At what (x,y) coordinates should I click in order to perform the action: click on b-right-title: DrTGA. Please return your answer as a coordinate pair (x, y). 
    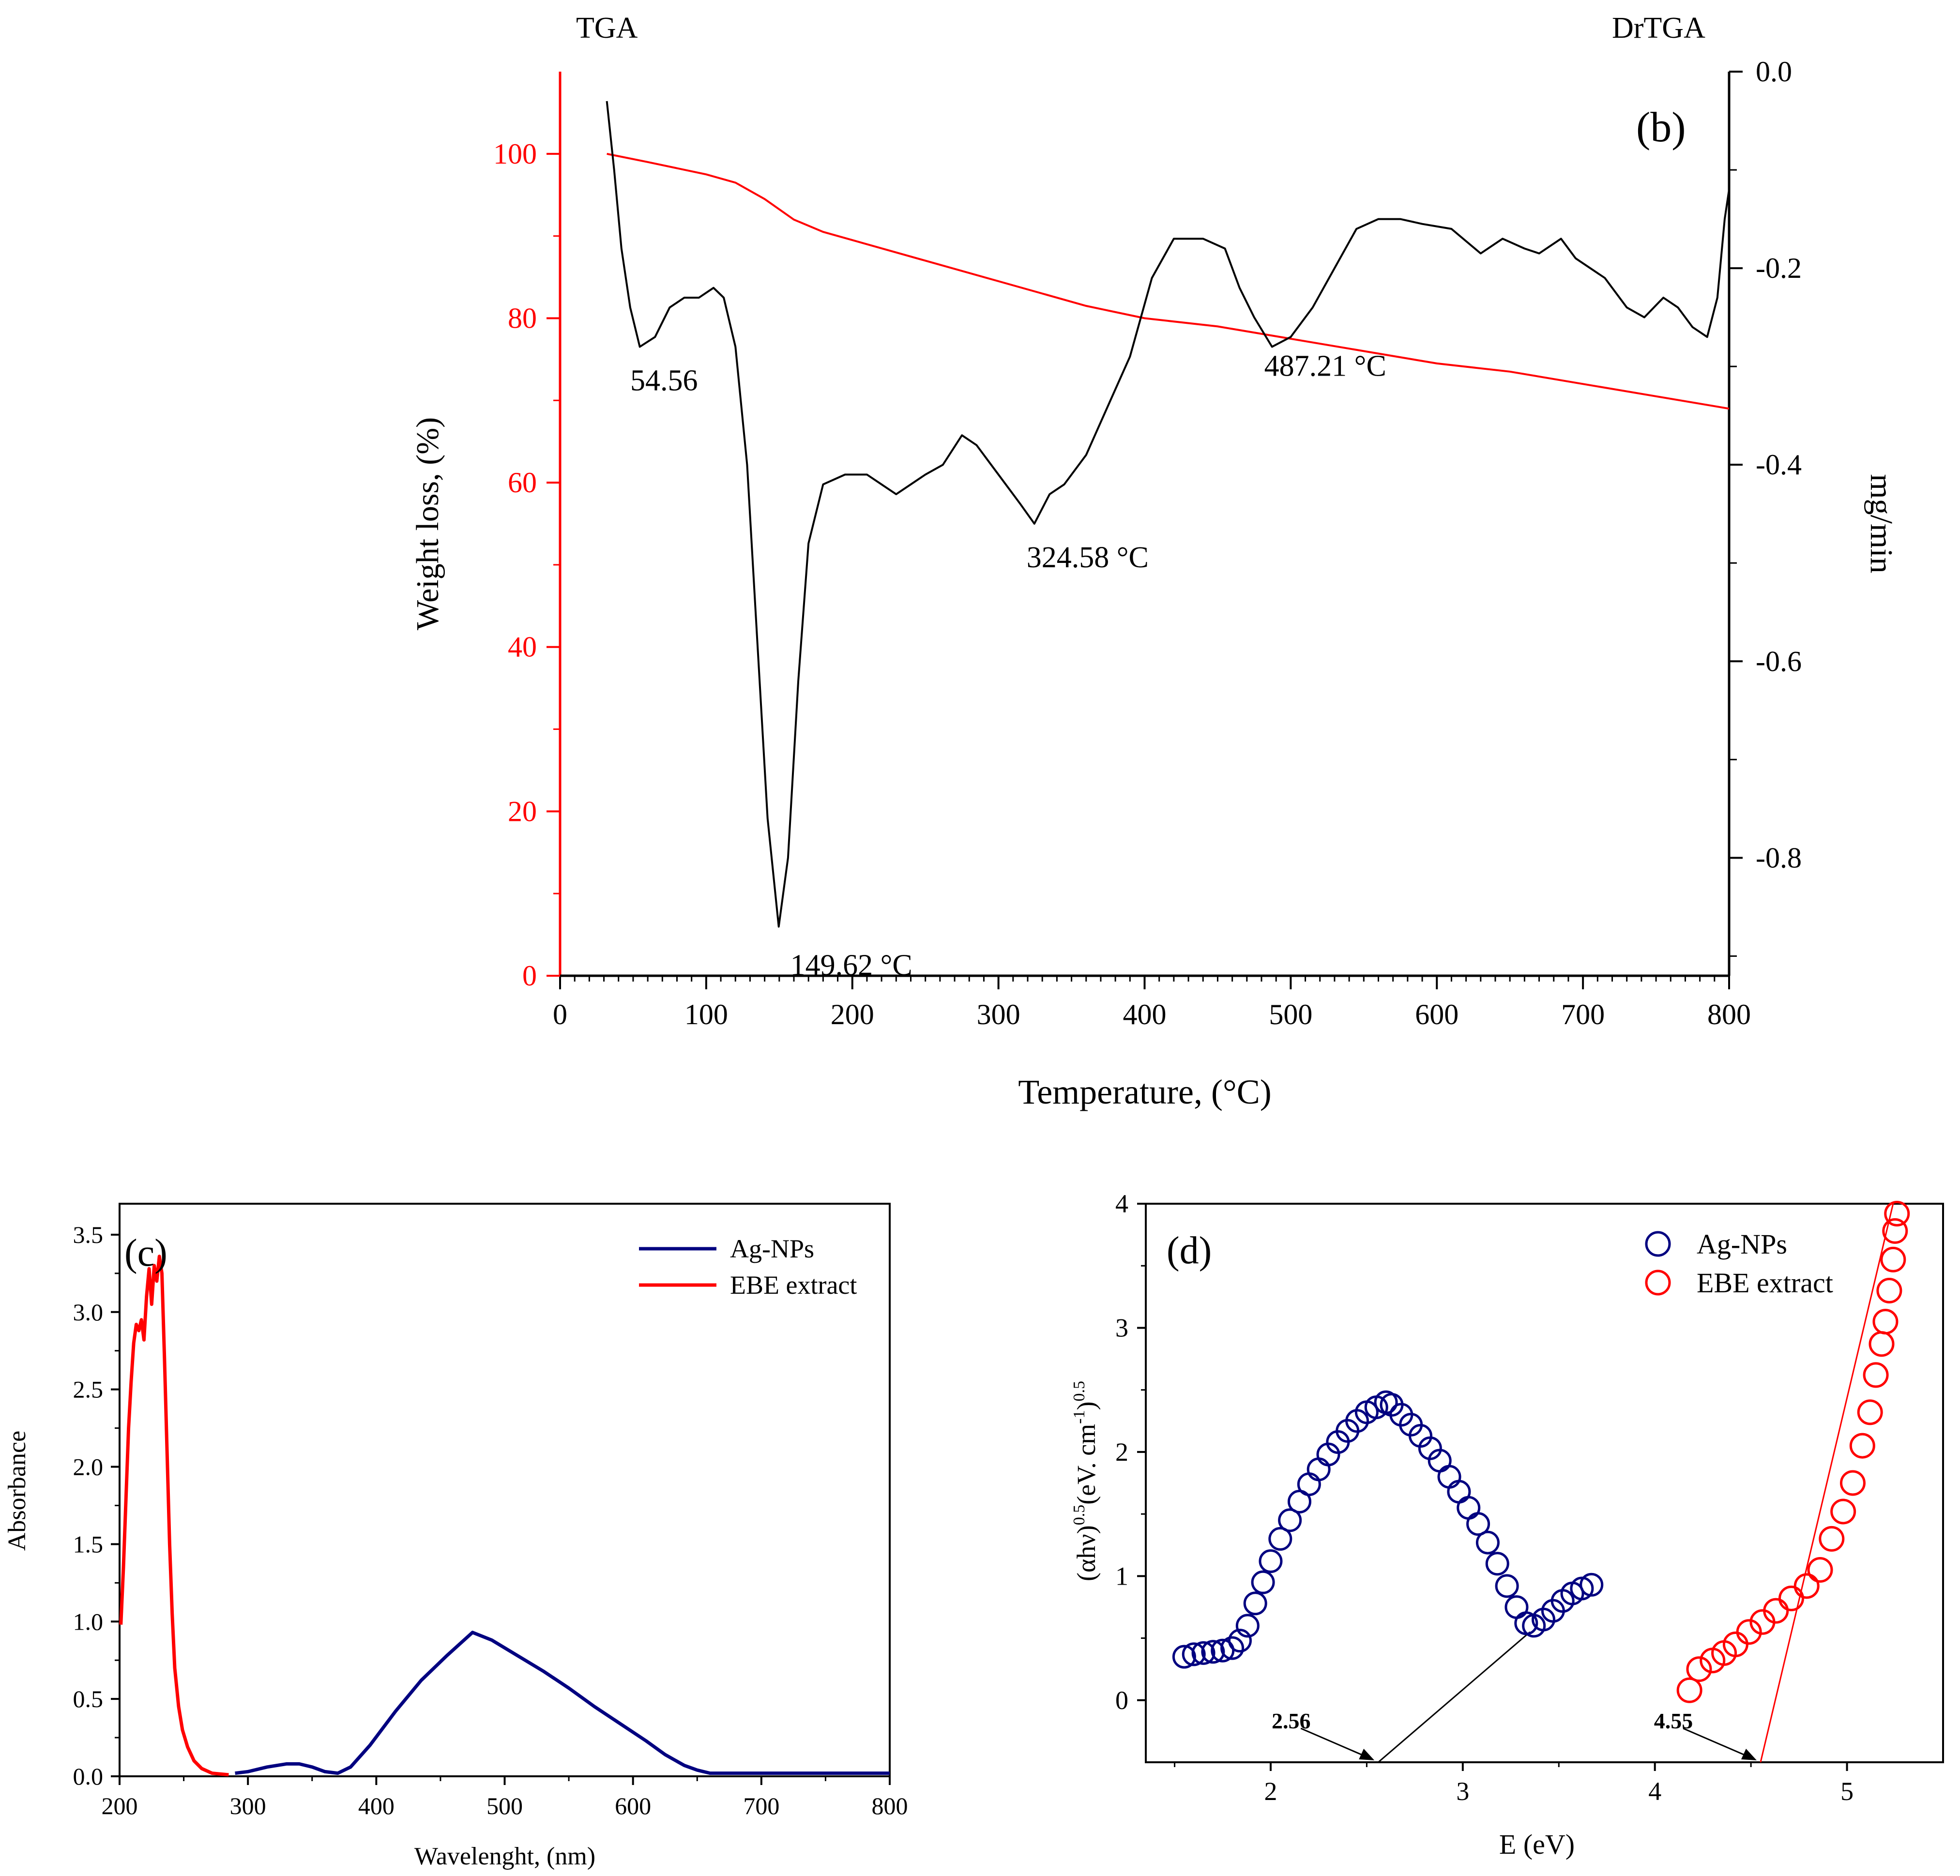
    Looking at the image, I should click on (1658, 28).